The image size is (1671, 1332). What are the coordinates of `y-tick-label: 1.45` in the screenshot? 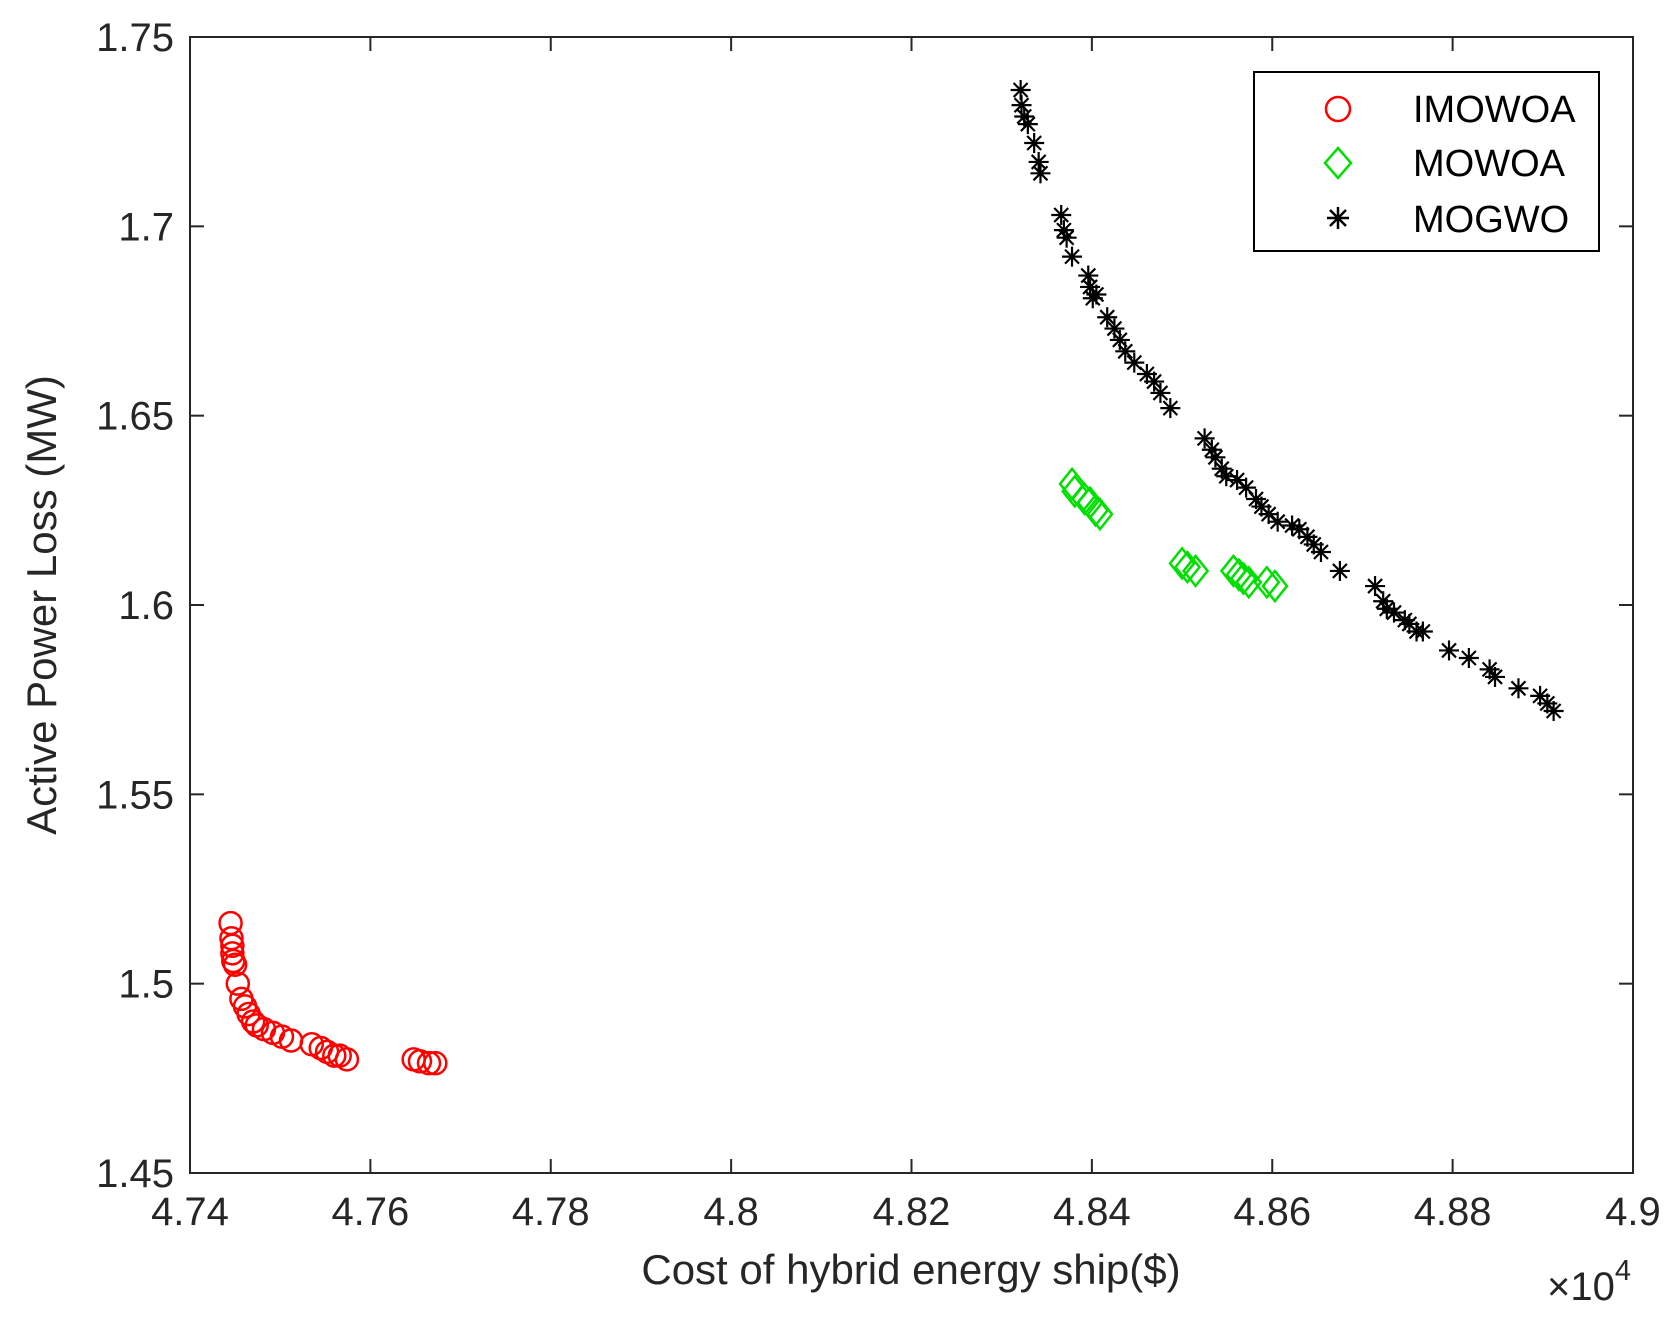 It's located at (135, 1174).